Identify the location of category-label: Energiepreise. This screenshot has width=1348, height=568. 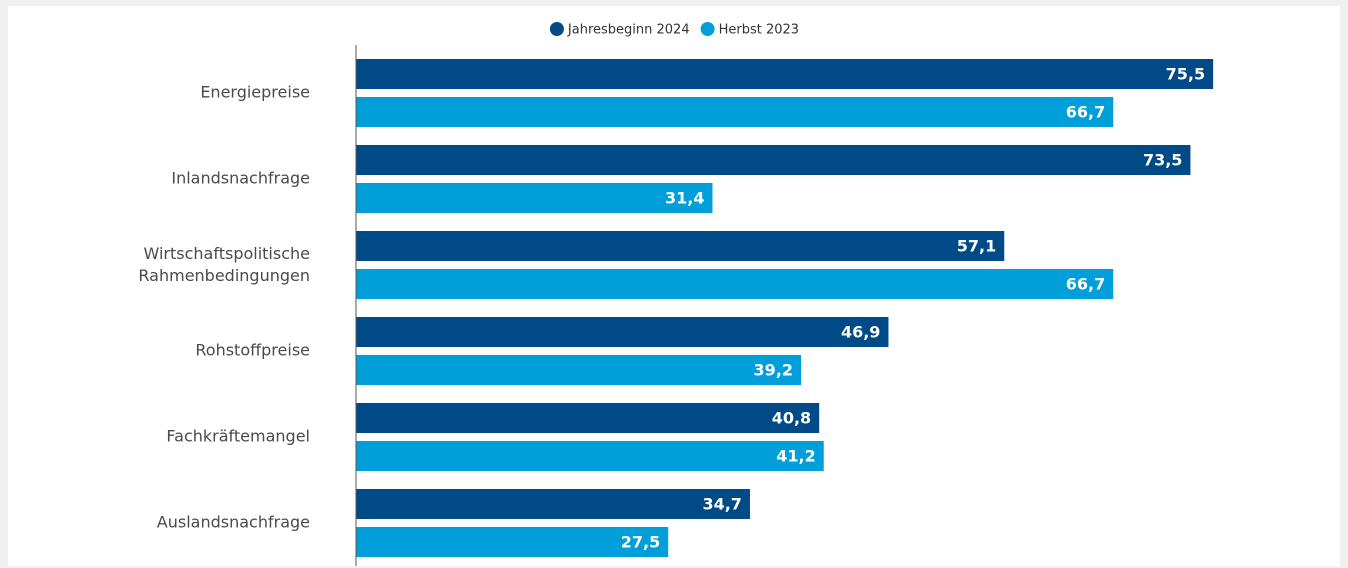
(255, 92).